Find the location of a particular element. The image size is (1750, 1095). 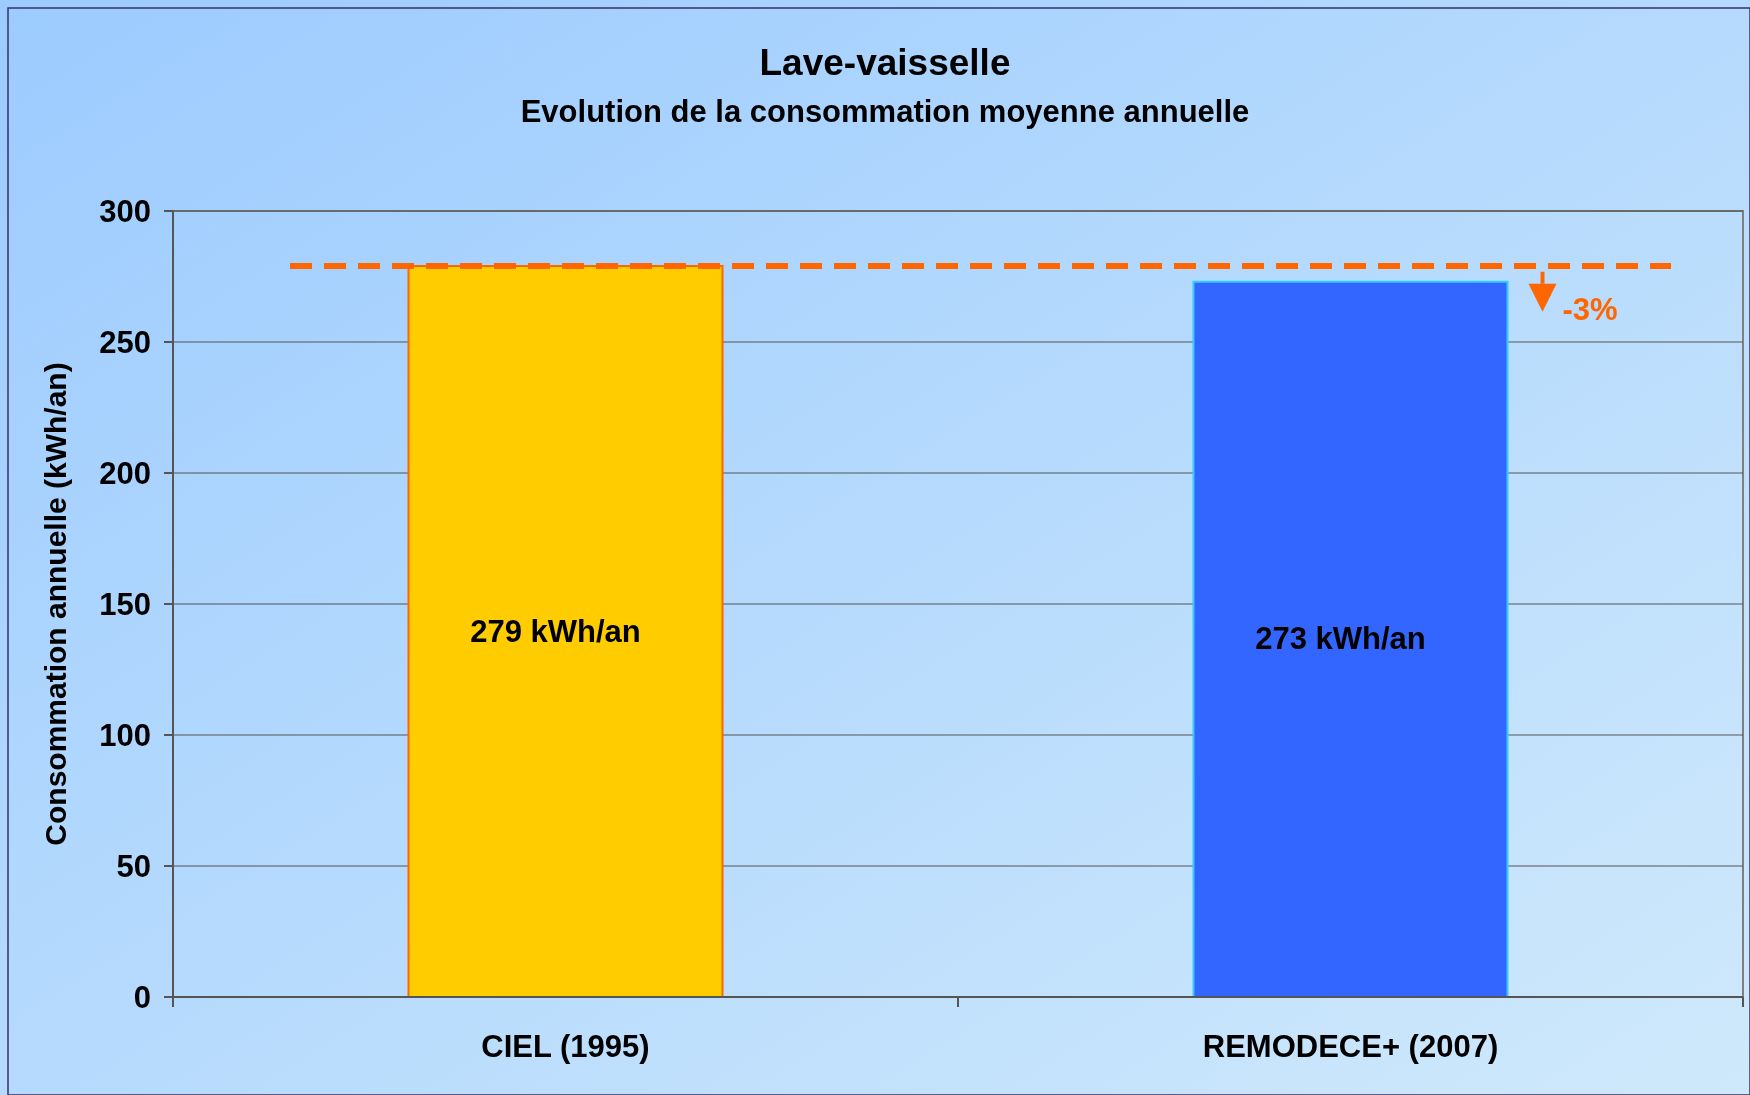

y-tick-label: 200 is located at coordinates (125, 473).